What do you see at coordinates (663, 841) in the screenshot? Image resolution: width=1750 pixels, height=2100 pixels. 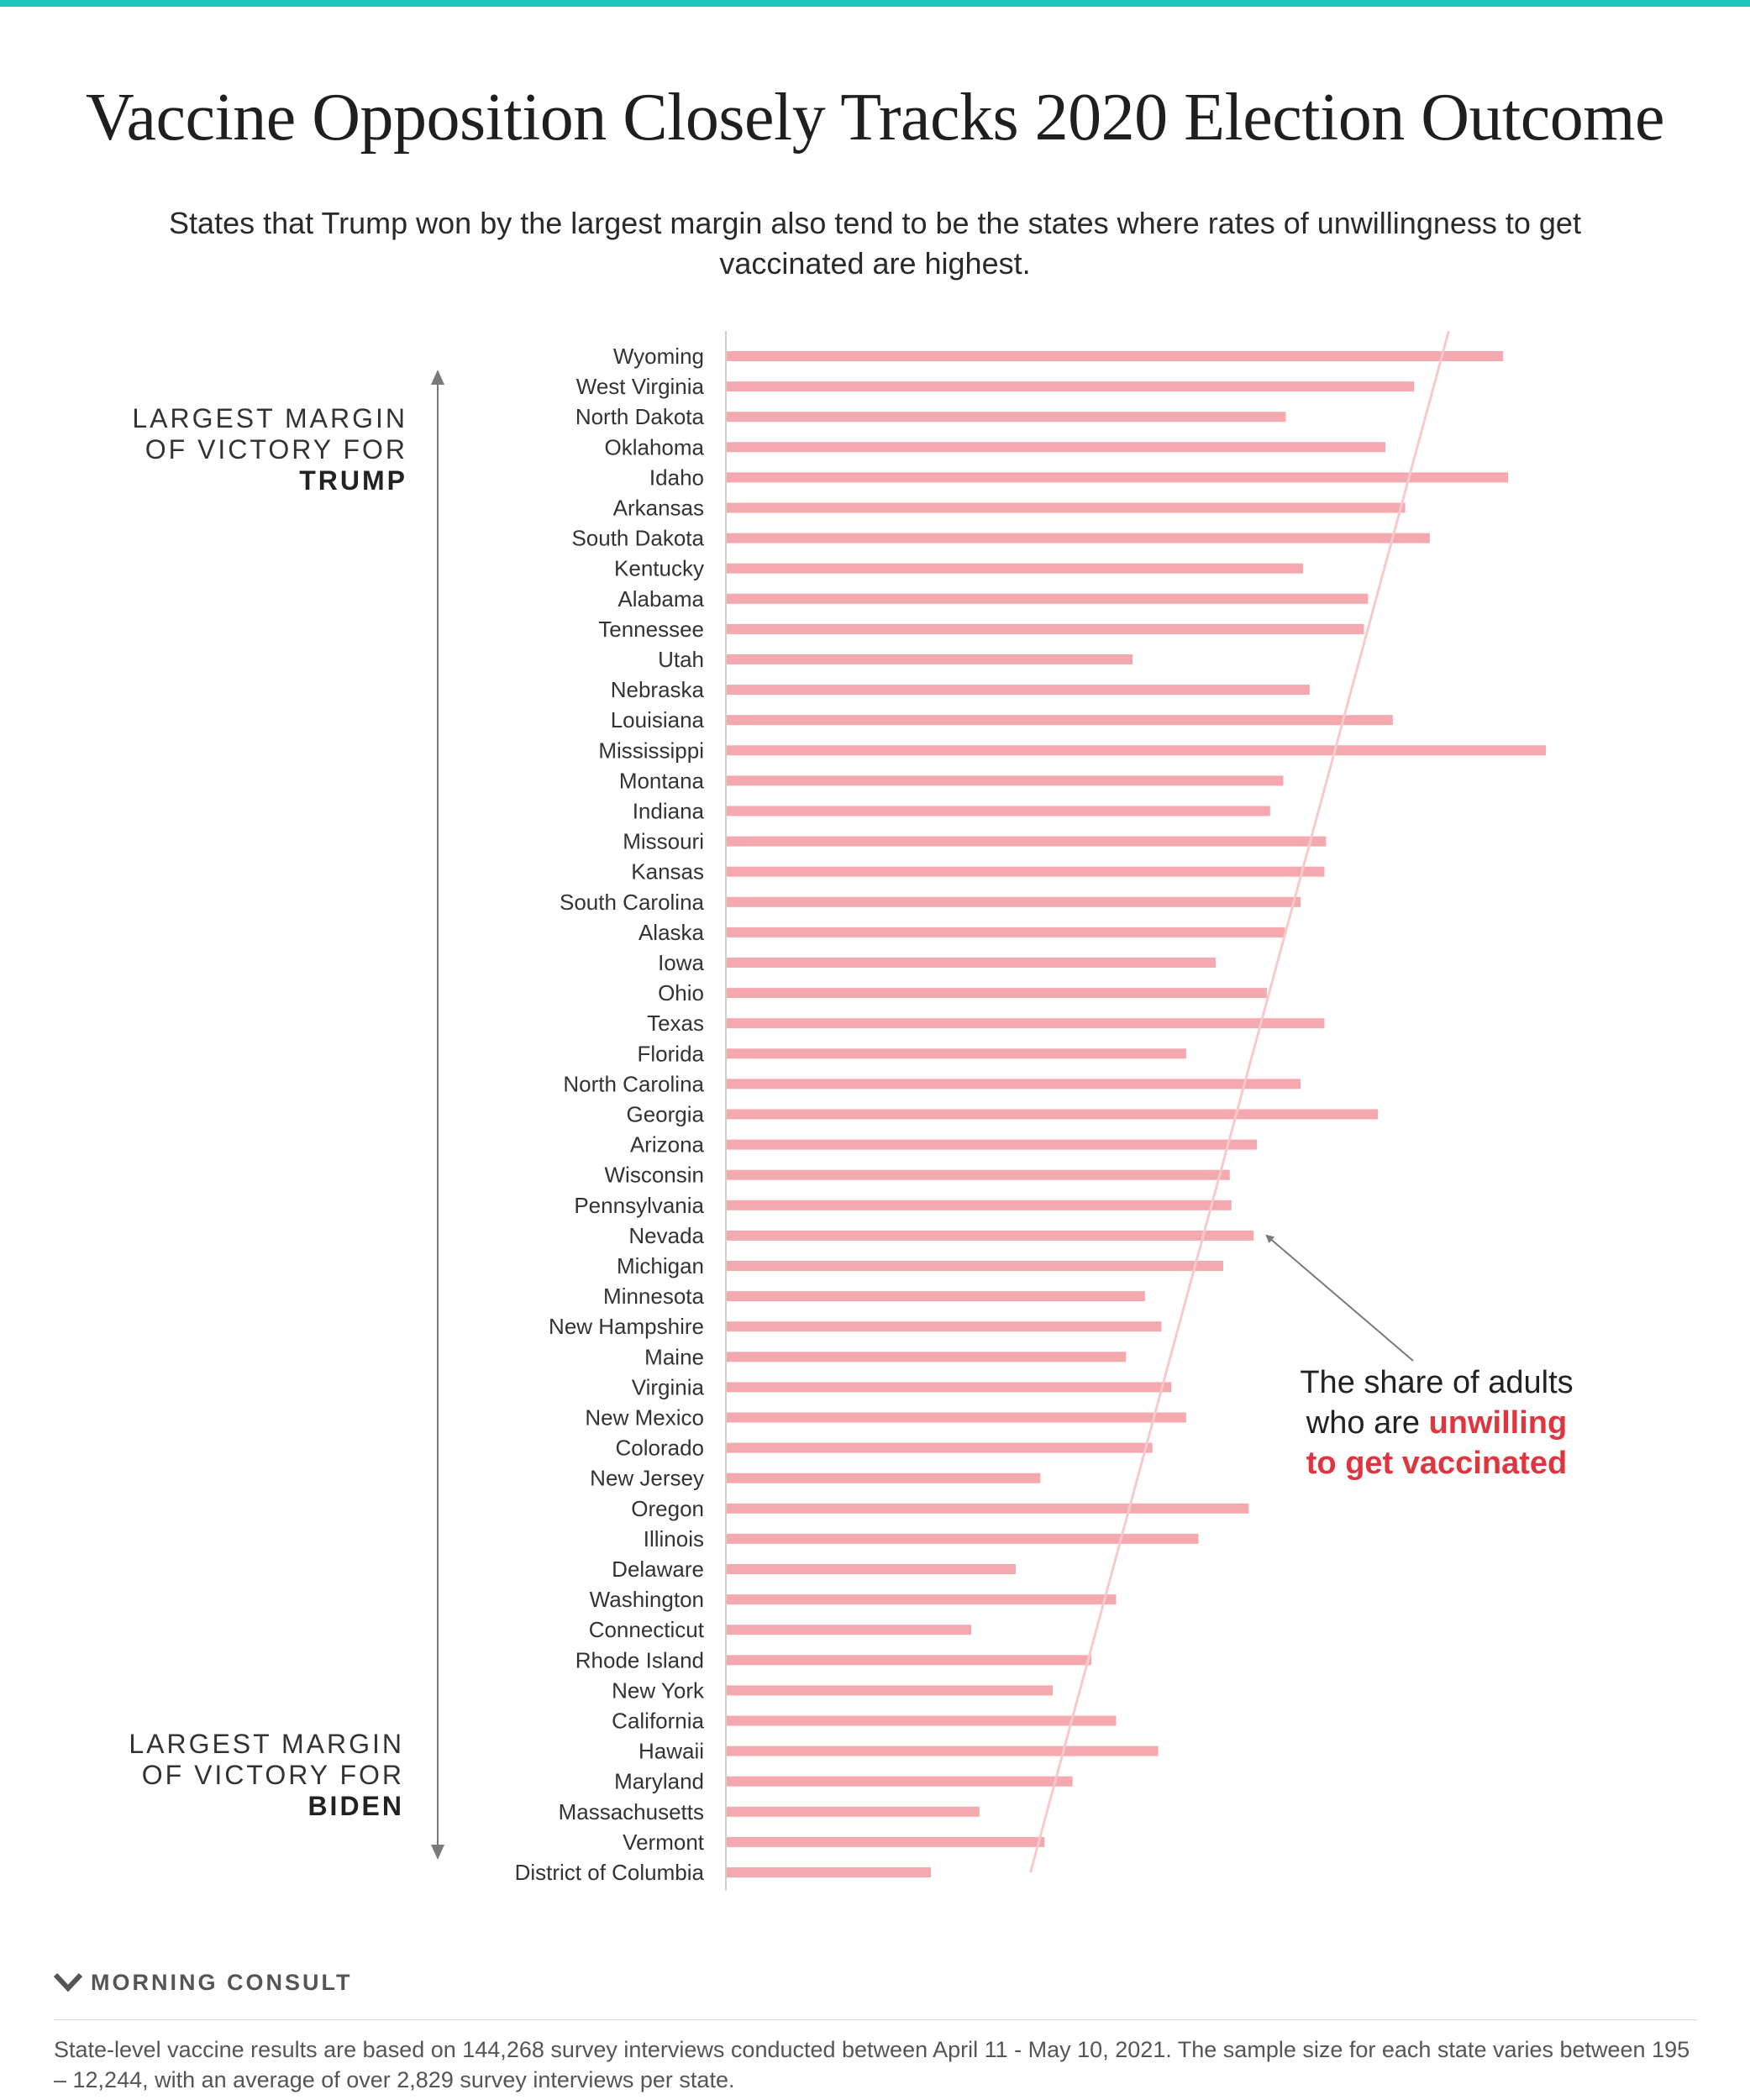 I see `state-label: Missouri` at bounding box center [663, 841].